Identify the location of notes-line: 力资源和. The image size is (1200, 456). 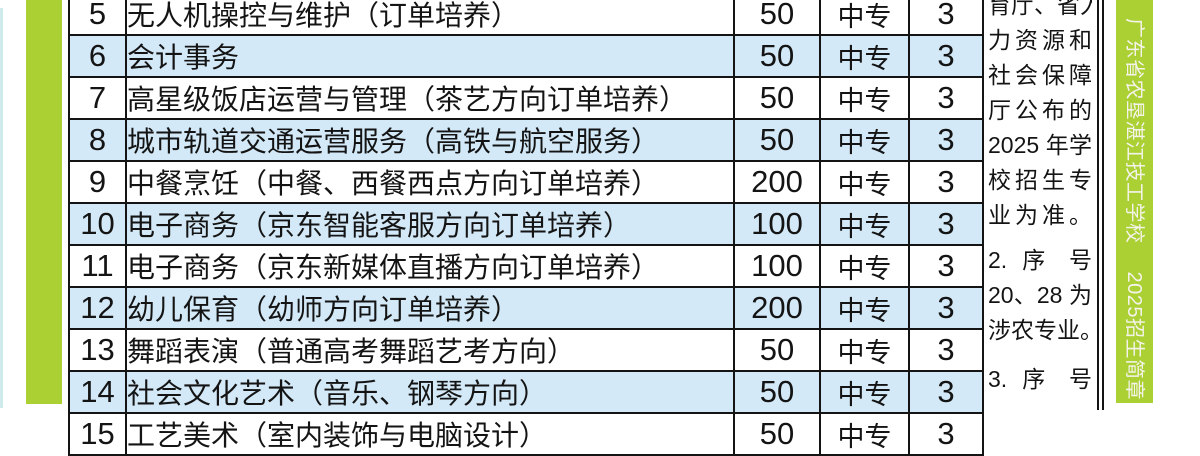
(1040, 40).